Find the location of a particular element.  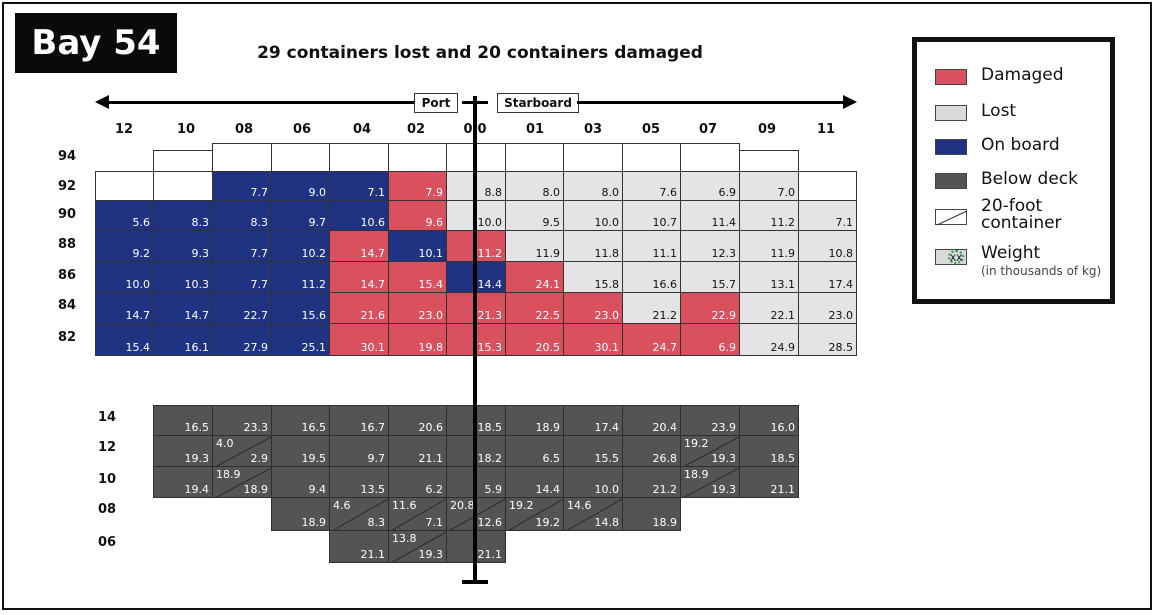

container-82-01: 20.5 is located at coordinates (534, 339).